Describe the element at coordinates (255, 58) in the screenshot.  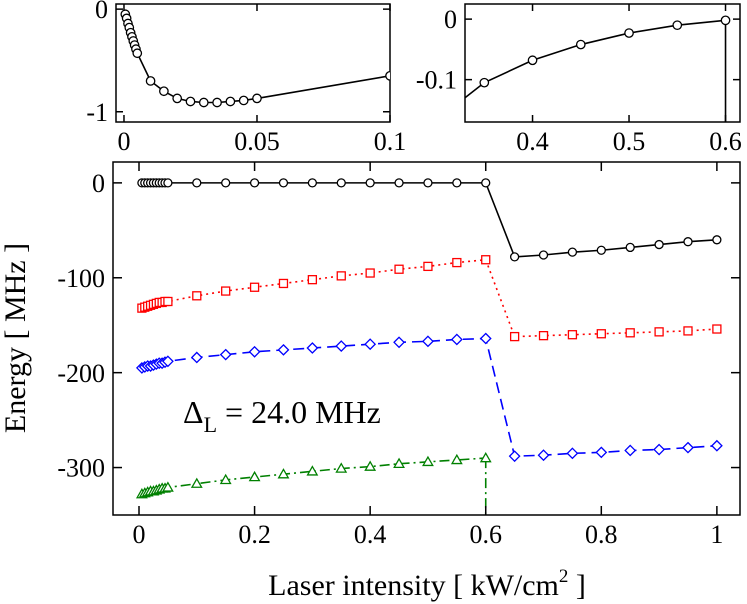
I see `series-inset-left-curve` at that location.